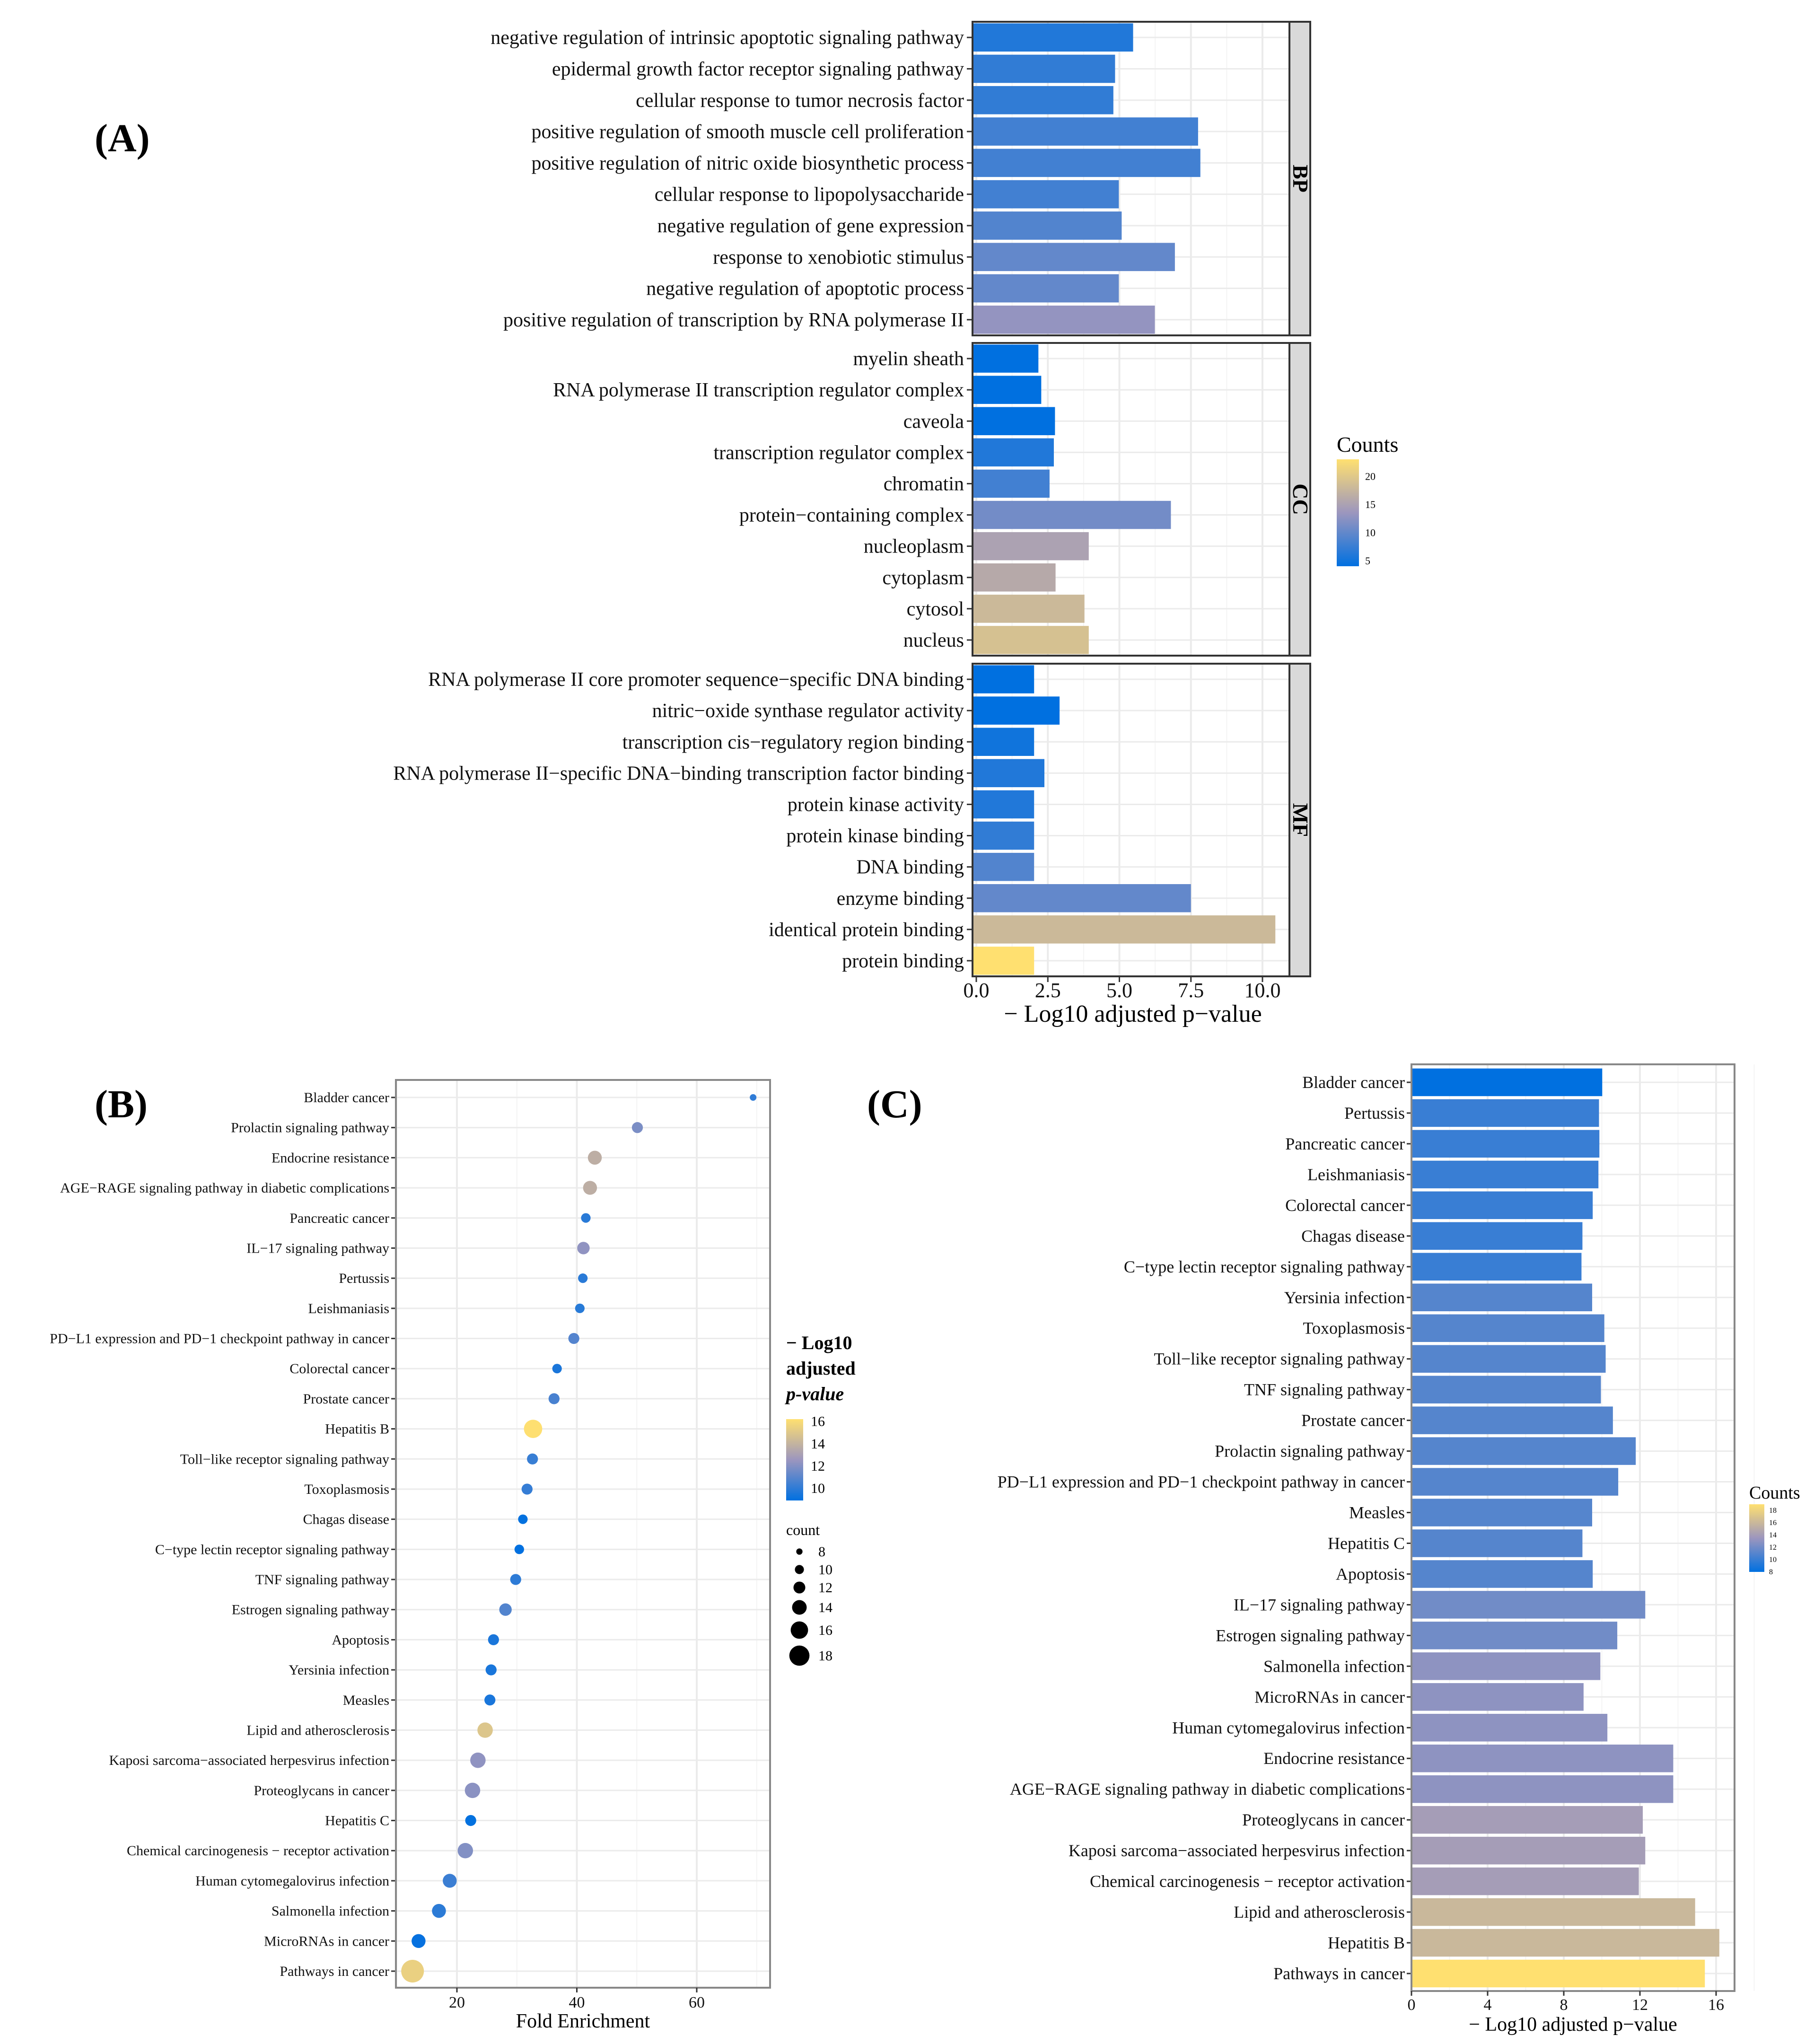 Image resolution: width=1814 pixels, height=2044 pixels. Describe the element at coordinates (1367, 1543) in the screenshot. I see `category-label: Hepatitis C` at that location.